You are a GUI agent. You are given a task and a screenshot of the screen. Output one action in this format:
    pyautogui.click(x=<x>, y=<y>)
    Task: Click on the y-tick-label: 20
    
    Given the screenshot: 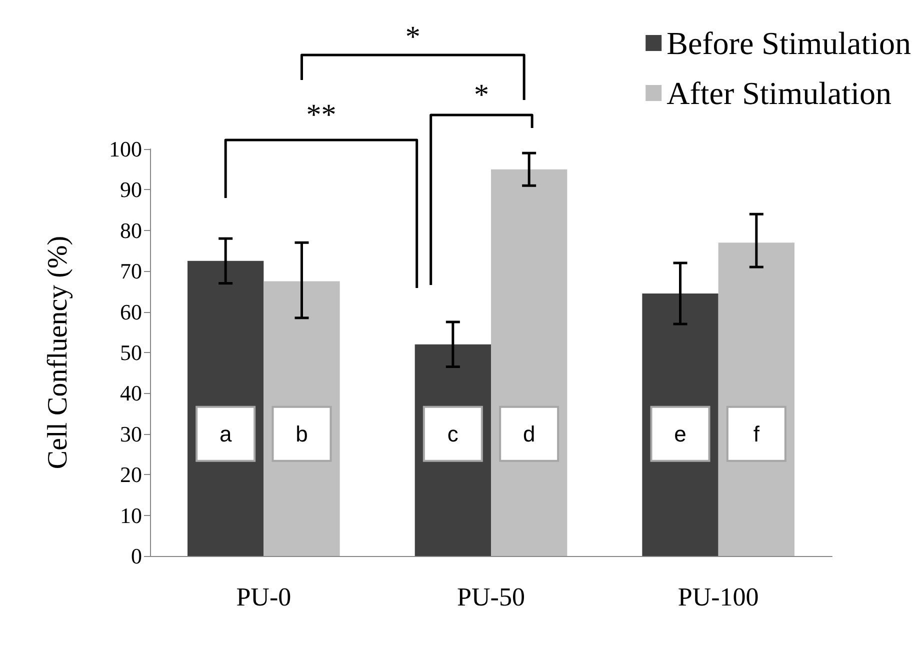 What is the action you would take?
    pyautogui.click(x=131, y=475)
    